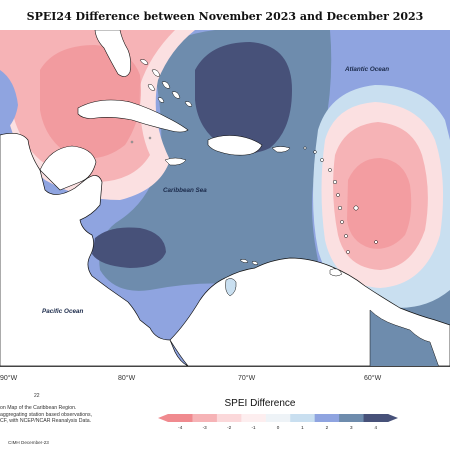 This screenshot has height=450, width=450. I want to click on lesser-antilles-islands, so click(340, 200).